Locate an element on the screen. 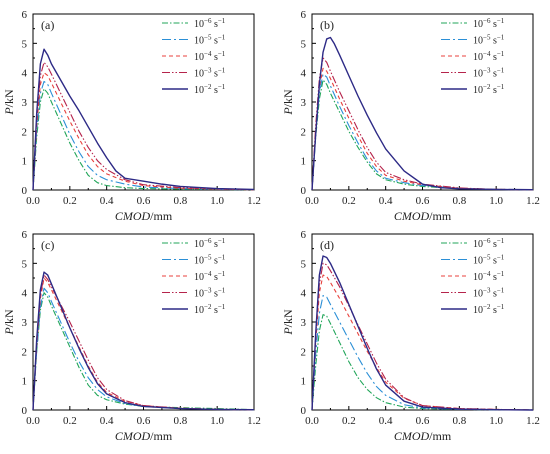 The width and height of the screenshot is (550, 454). panel-label: (d) is located at coordinates (327, 245).